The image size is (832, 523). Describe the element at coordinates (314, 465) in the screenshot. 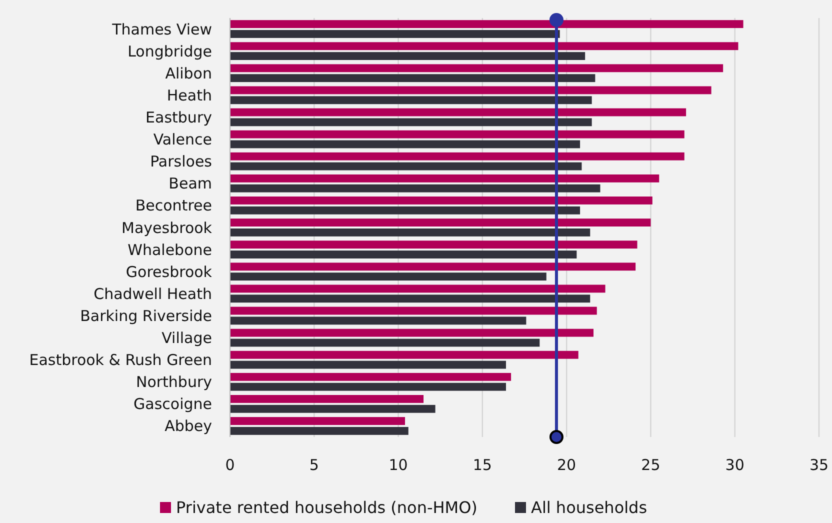

I see `x-tick-label: 5` at that location.